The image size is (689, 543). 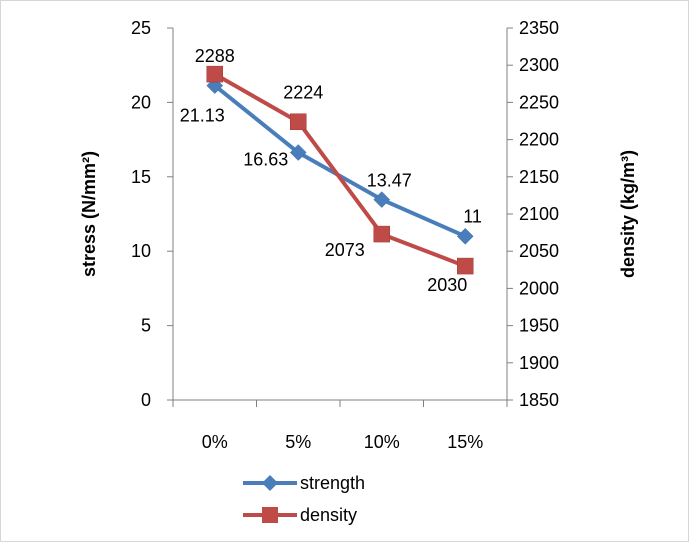 What do you see at coordinates (539, 251) in the screenshot?
I see `y-right-tick-label: 2050` at bounding box center [539, 251].